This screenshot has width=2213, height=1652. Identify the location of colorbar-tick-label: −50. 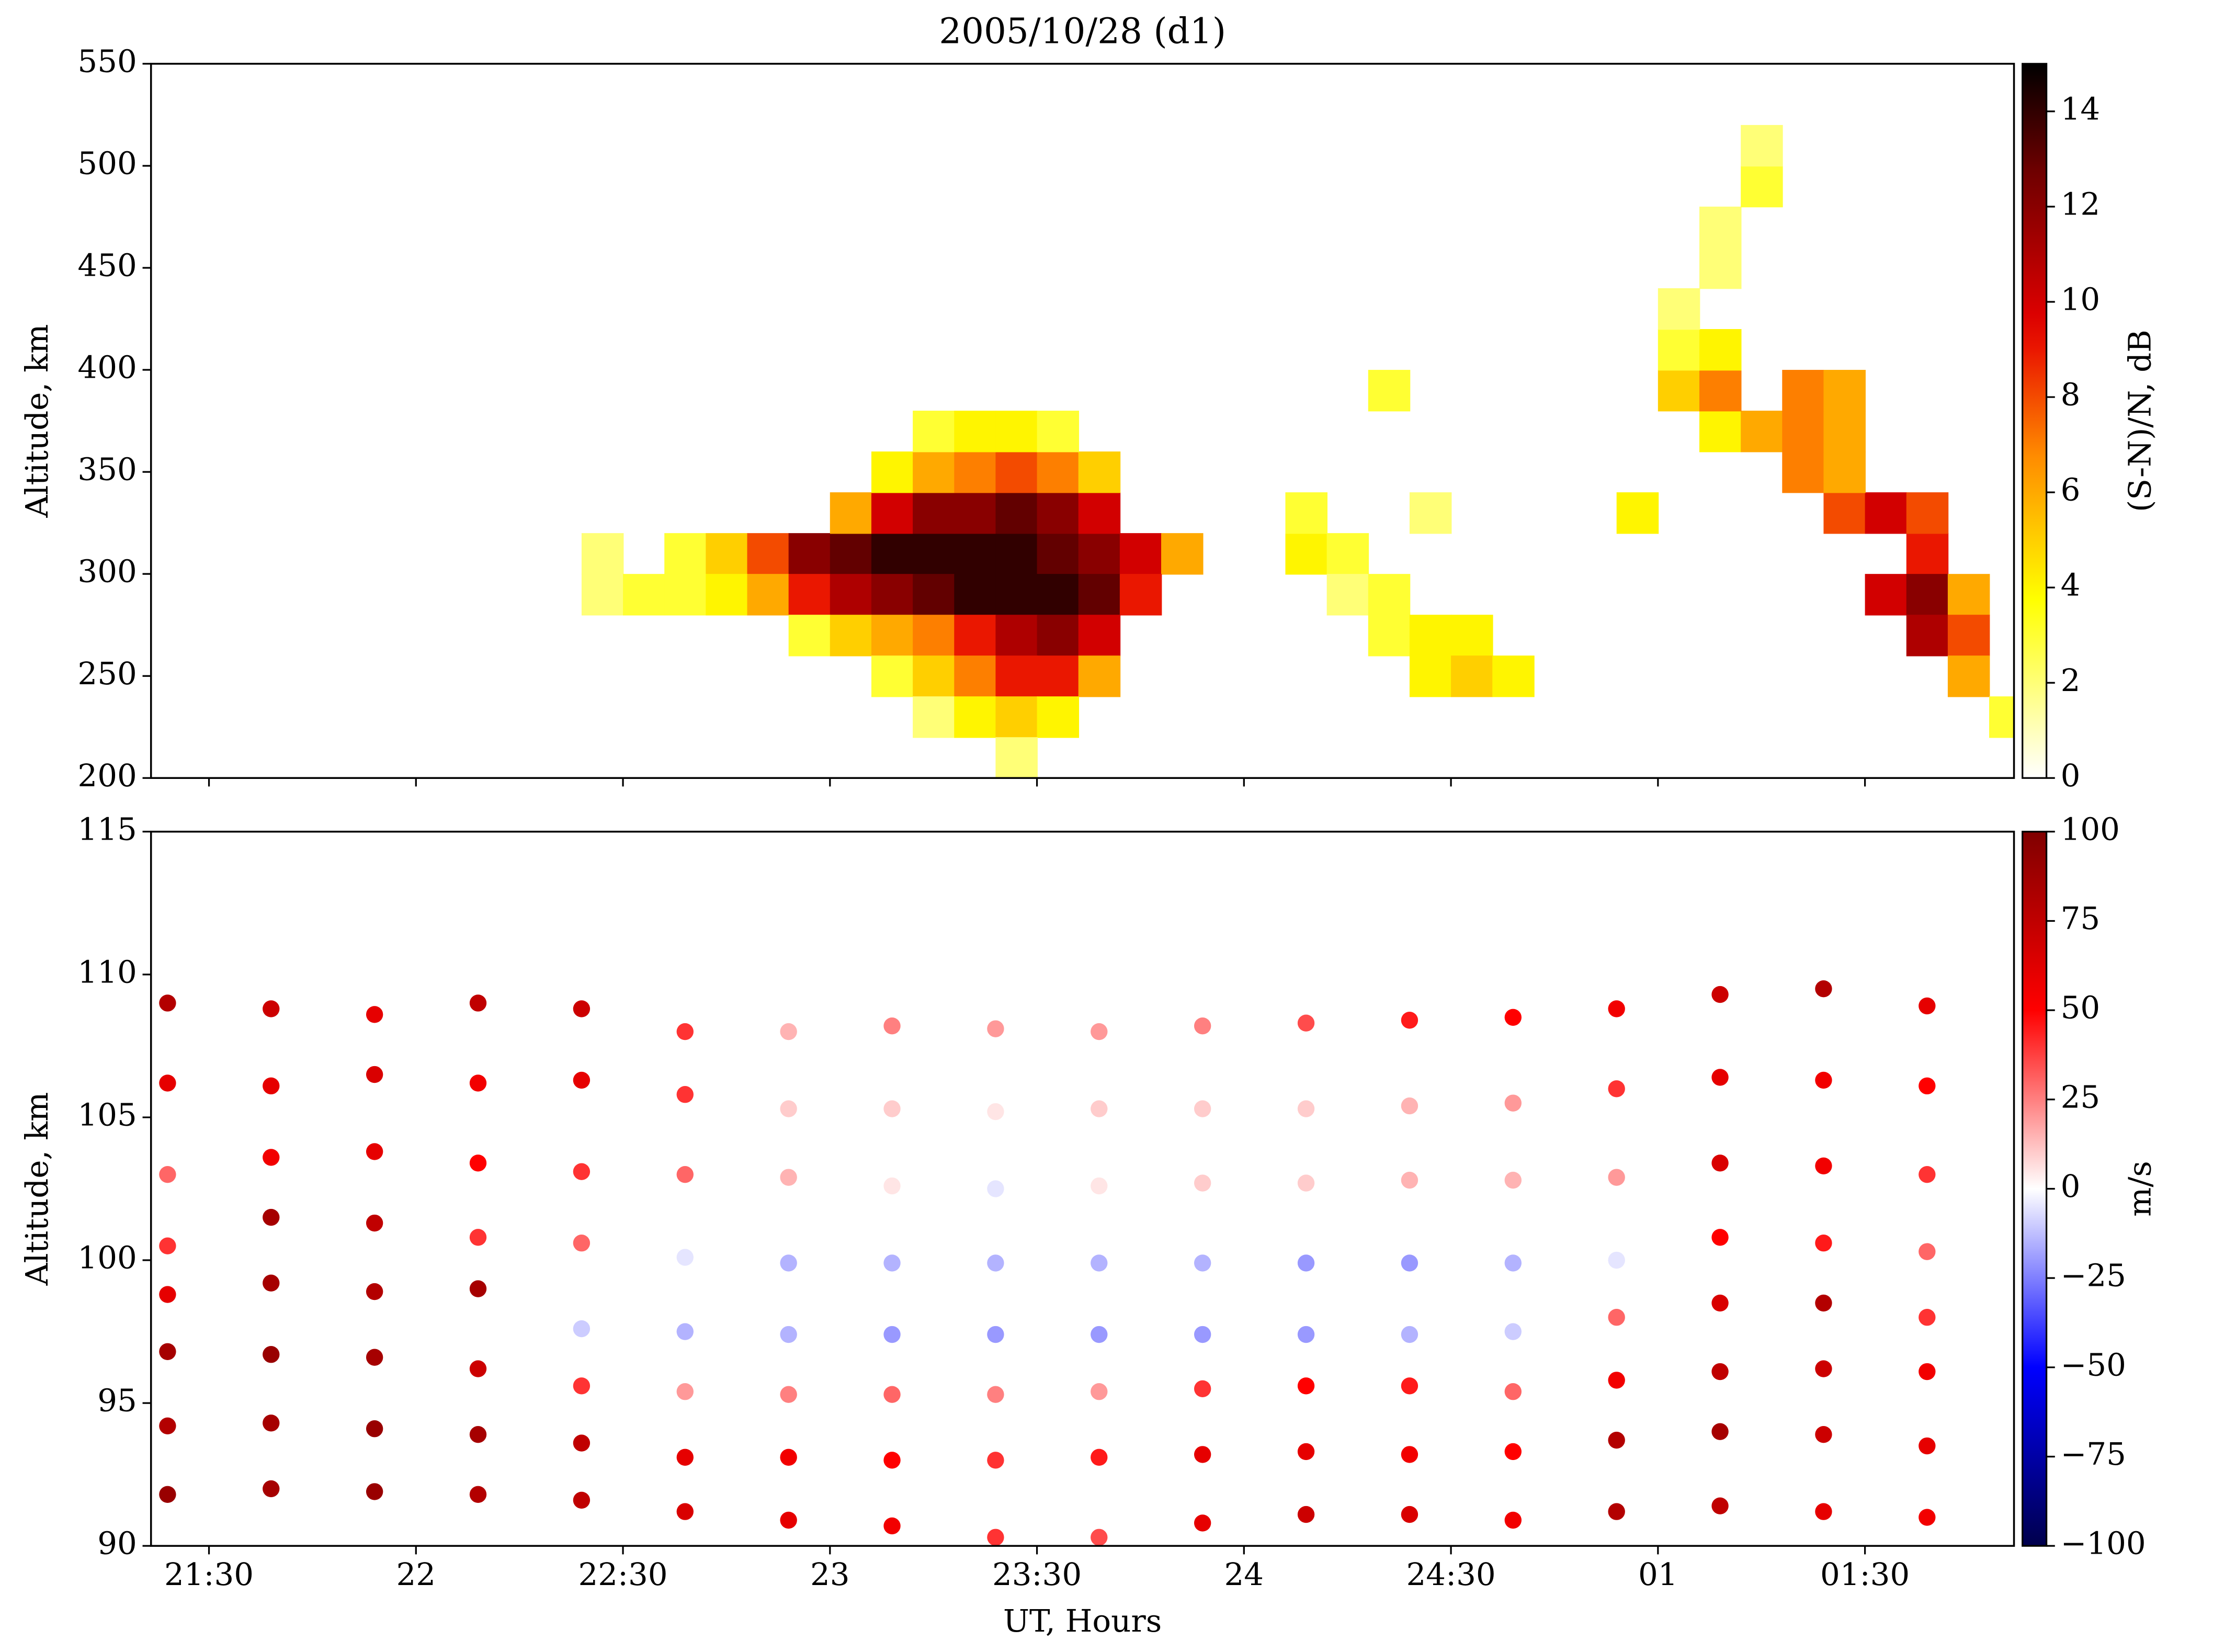
(2093, 1365).